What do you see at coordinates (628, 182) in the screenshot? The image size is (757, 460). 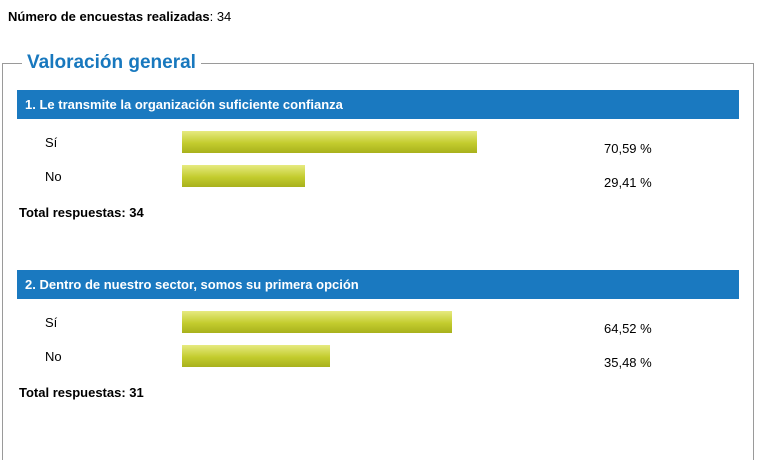 I see `bar-value: 29,41 %` at bounding box center [628, 182].